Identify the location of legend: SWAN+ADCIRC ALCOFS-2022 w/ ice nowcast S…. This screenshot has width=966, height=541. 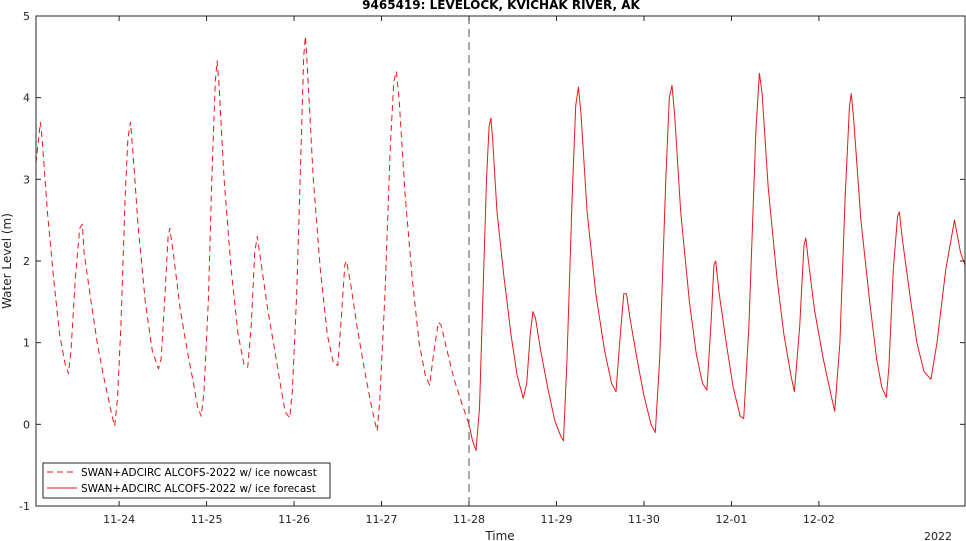
(186, 480).